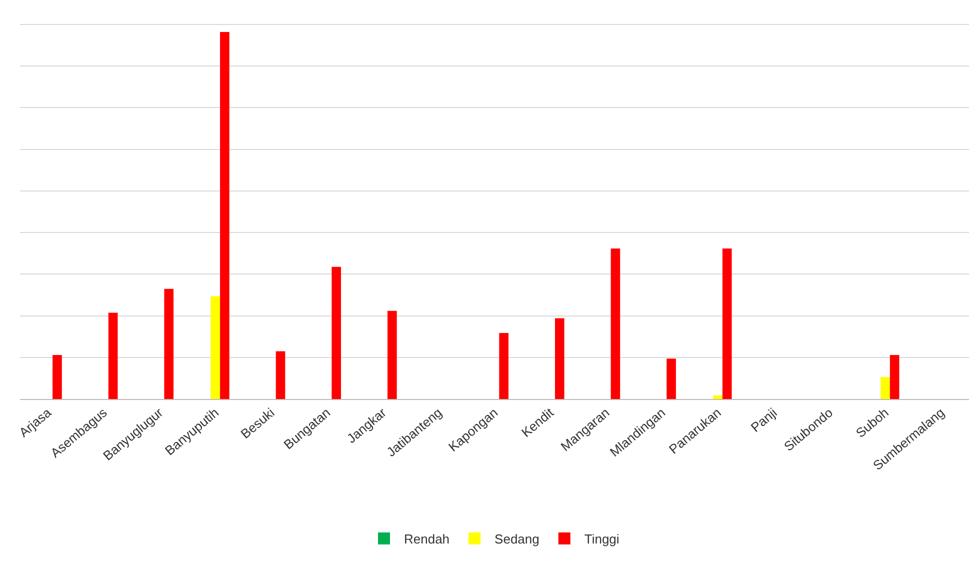 Image resolution: width=979 pixels, height=564 pixels. What do you see at coordinates (427, 539) in the screenshot?
I see `legend-label: Rendah` at bounding box center [427, 539].